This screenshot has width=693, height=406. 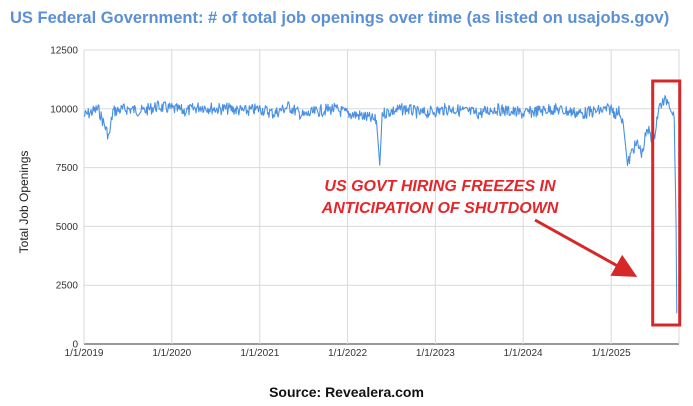 What do you see at coordinates (586, 247) in the screenshot?
I see `annotation-arrow` at bounding box center [586, 247].